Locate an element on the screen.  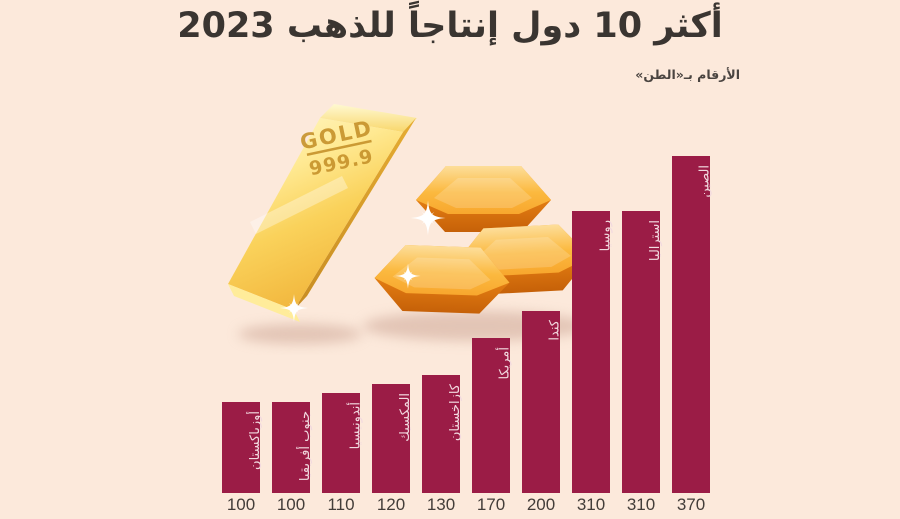
bar: أمريكا is located at coordinates (492, 415).